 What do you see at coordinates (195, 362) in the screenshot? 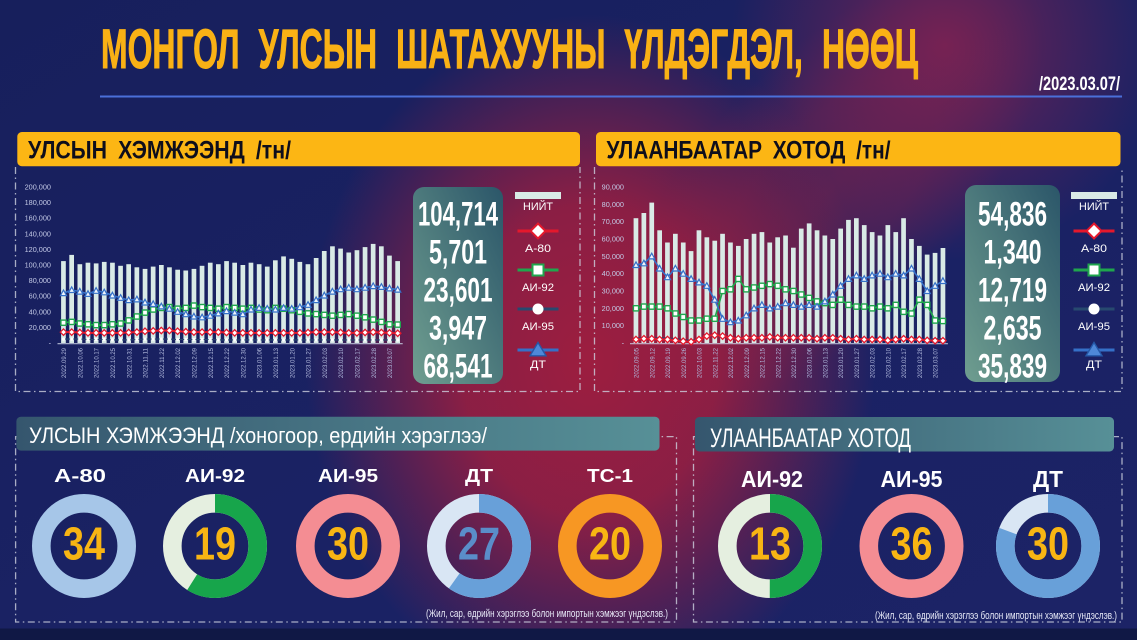
I see `svg-text: 2022.12.09` at bounding box center [195, 362].